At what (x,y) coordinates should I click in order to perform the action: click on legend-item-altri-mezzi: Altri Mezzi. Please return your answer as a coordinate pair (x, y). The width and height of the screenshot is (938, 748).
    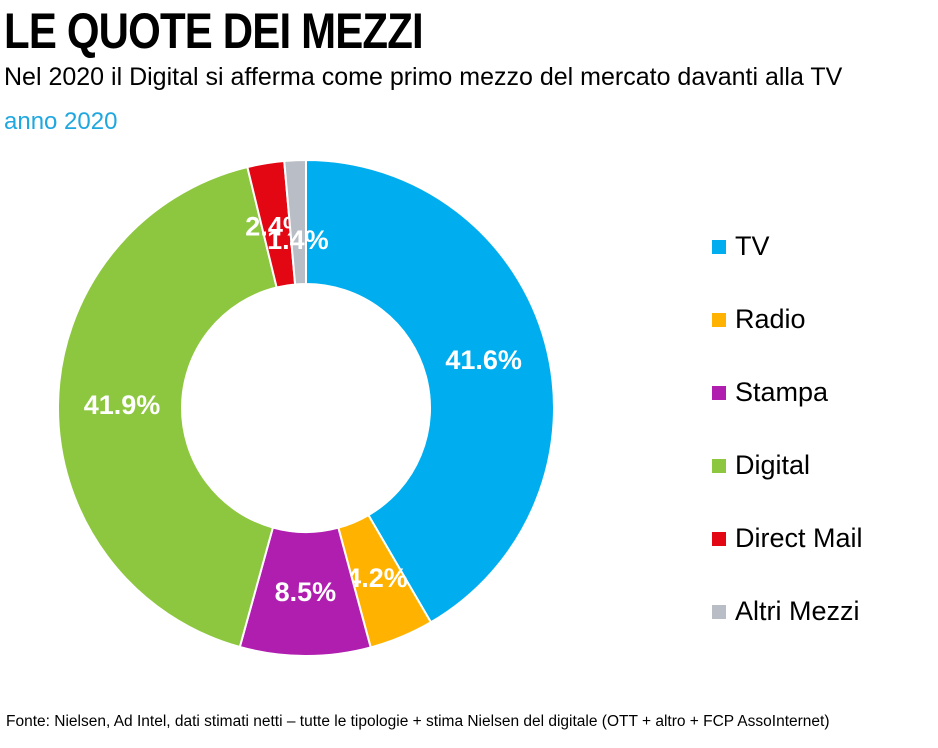
    Looking at the image, I should click on (787, 611).